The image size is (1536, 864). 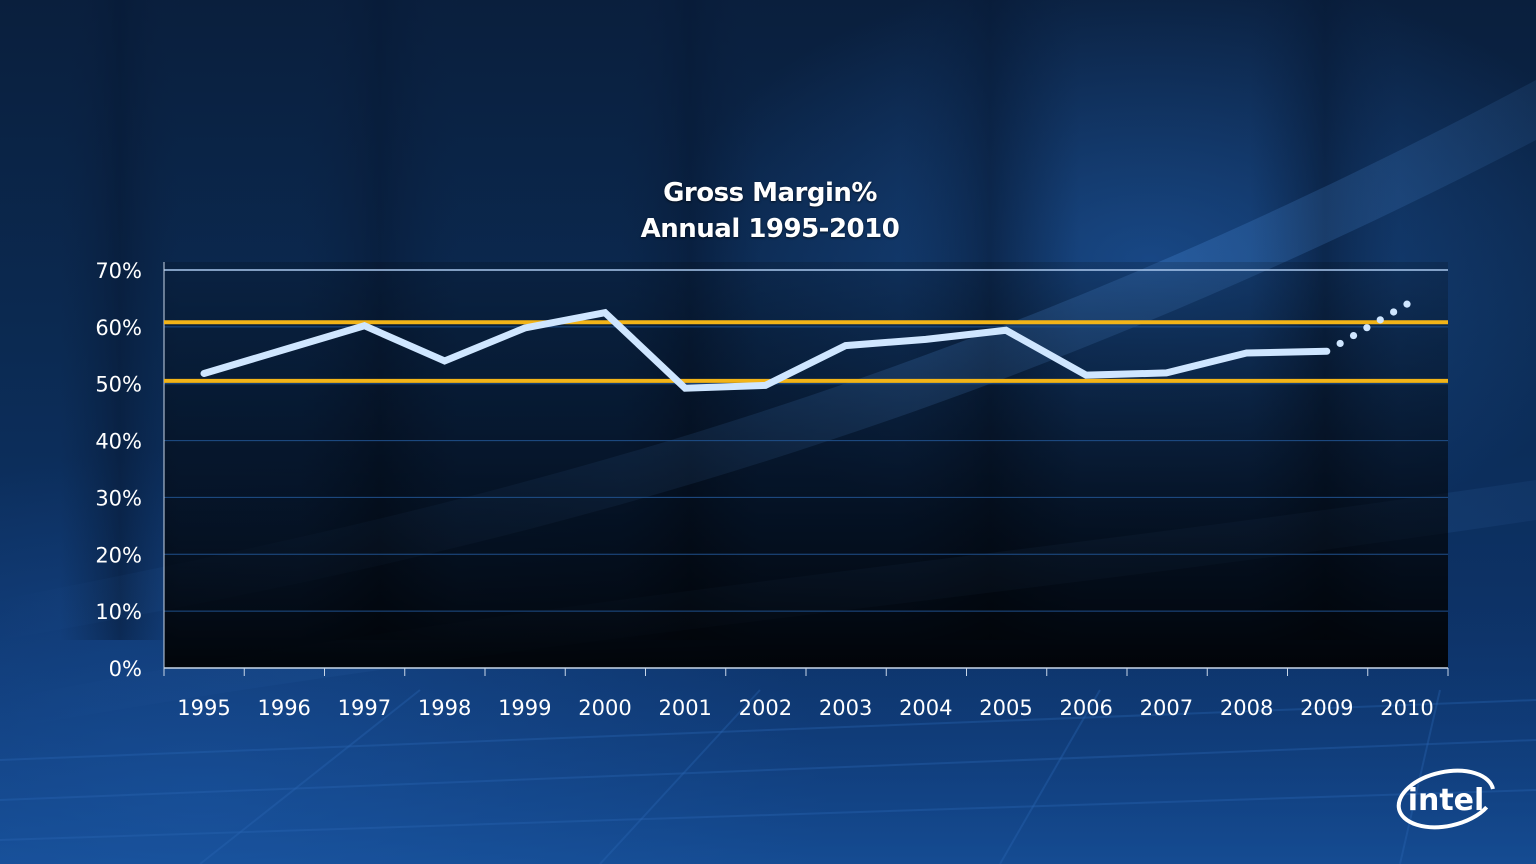 I want to click on x-tick-label: 2004, so click(x=925, y=708).